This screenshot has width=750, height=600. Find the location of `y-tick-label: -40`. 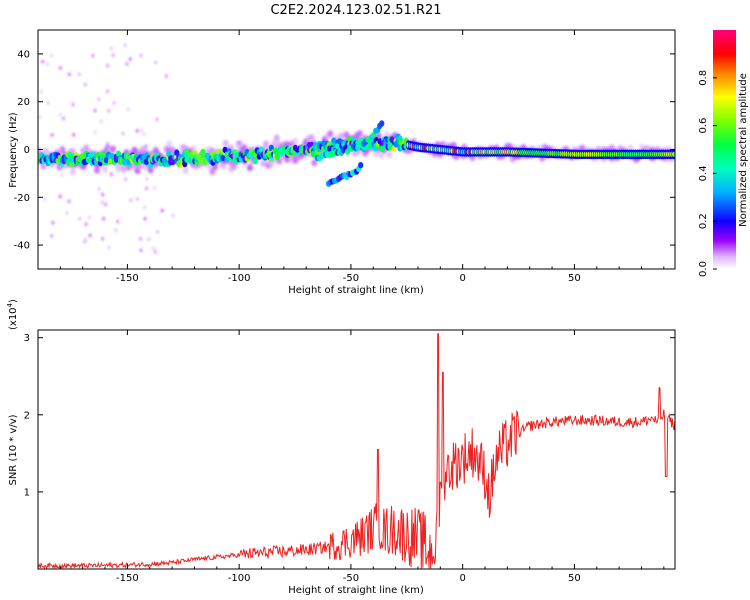

y-tick-label: -40 is located at coordinates (22, 246).